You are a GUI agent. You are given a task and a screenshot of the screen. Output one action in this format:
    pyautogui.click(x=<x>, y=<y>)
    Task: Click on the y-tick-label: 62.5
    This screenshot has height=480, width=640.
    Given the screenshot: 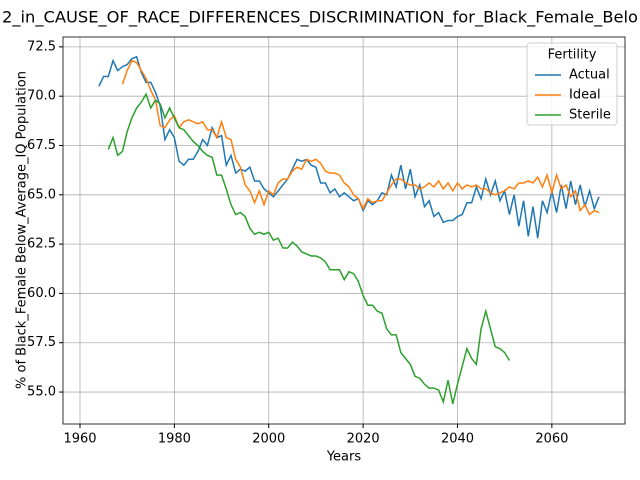 What is the action you would take?
    pyautogui.click(x=41, y=244)
    